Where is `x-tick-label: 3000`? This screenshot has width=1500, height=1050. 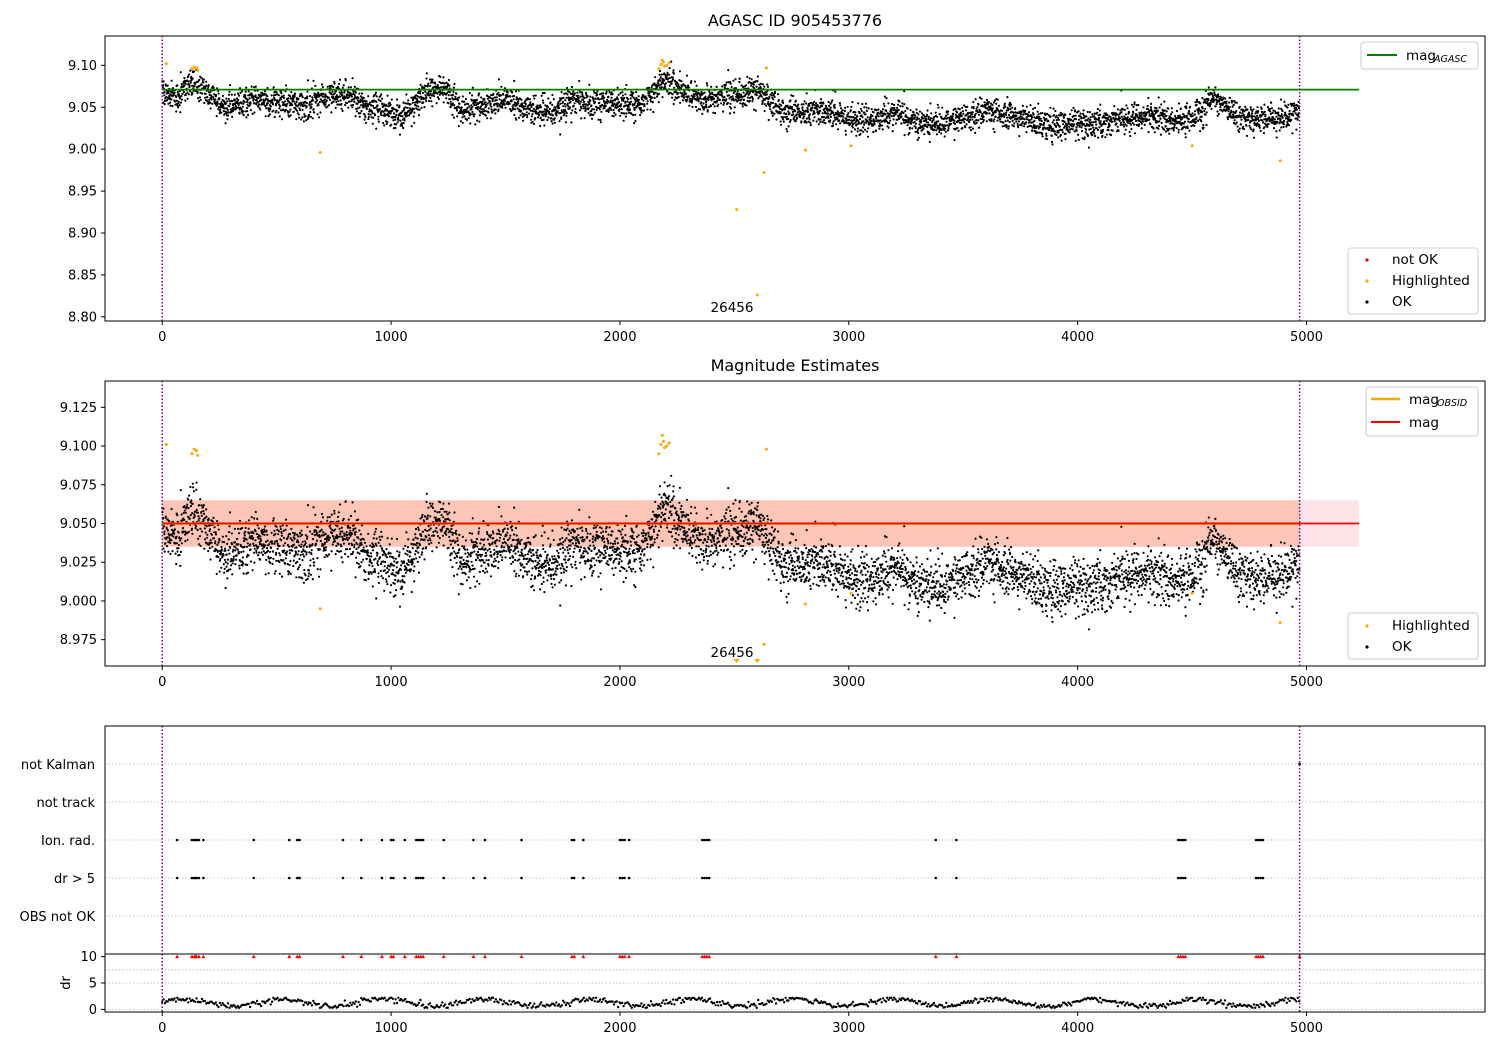 x-tick-label: 3000 is located at coordinates (848, 682).